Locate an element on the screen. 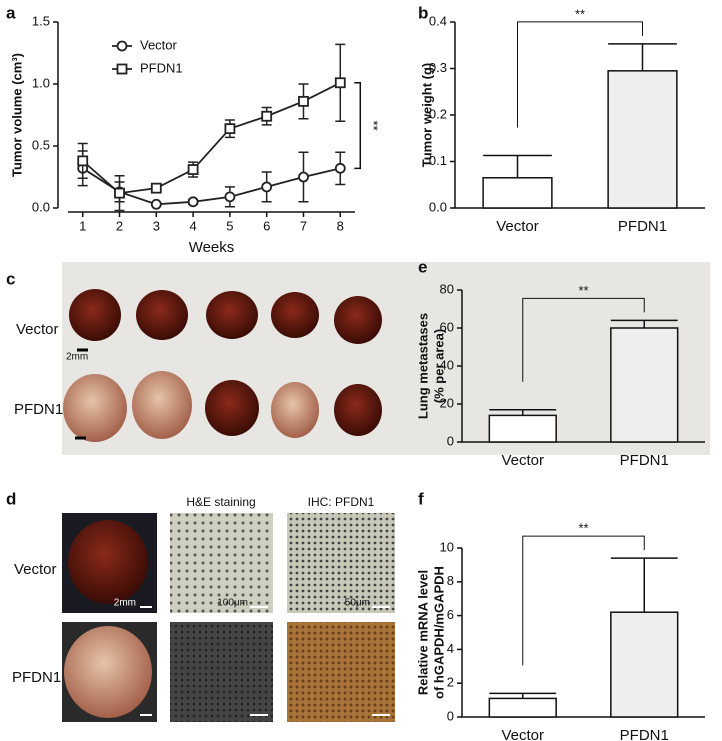 The height and width of the screenshot is (741, 722). y-tick-label: 6 is located at coordinates (450, 614).